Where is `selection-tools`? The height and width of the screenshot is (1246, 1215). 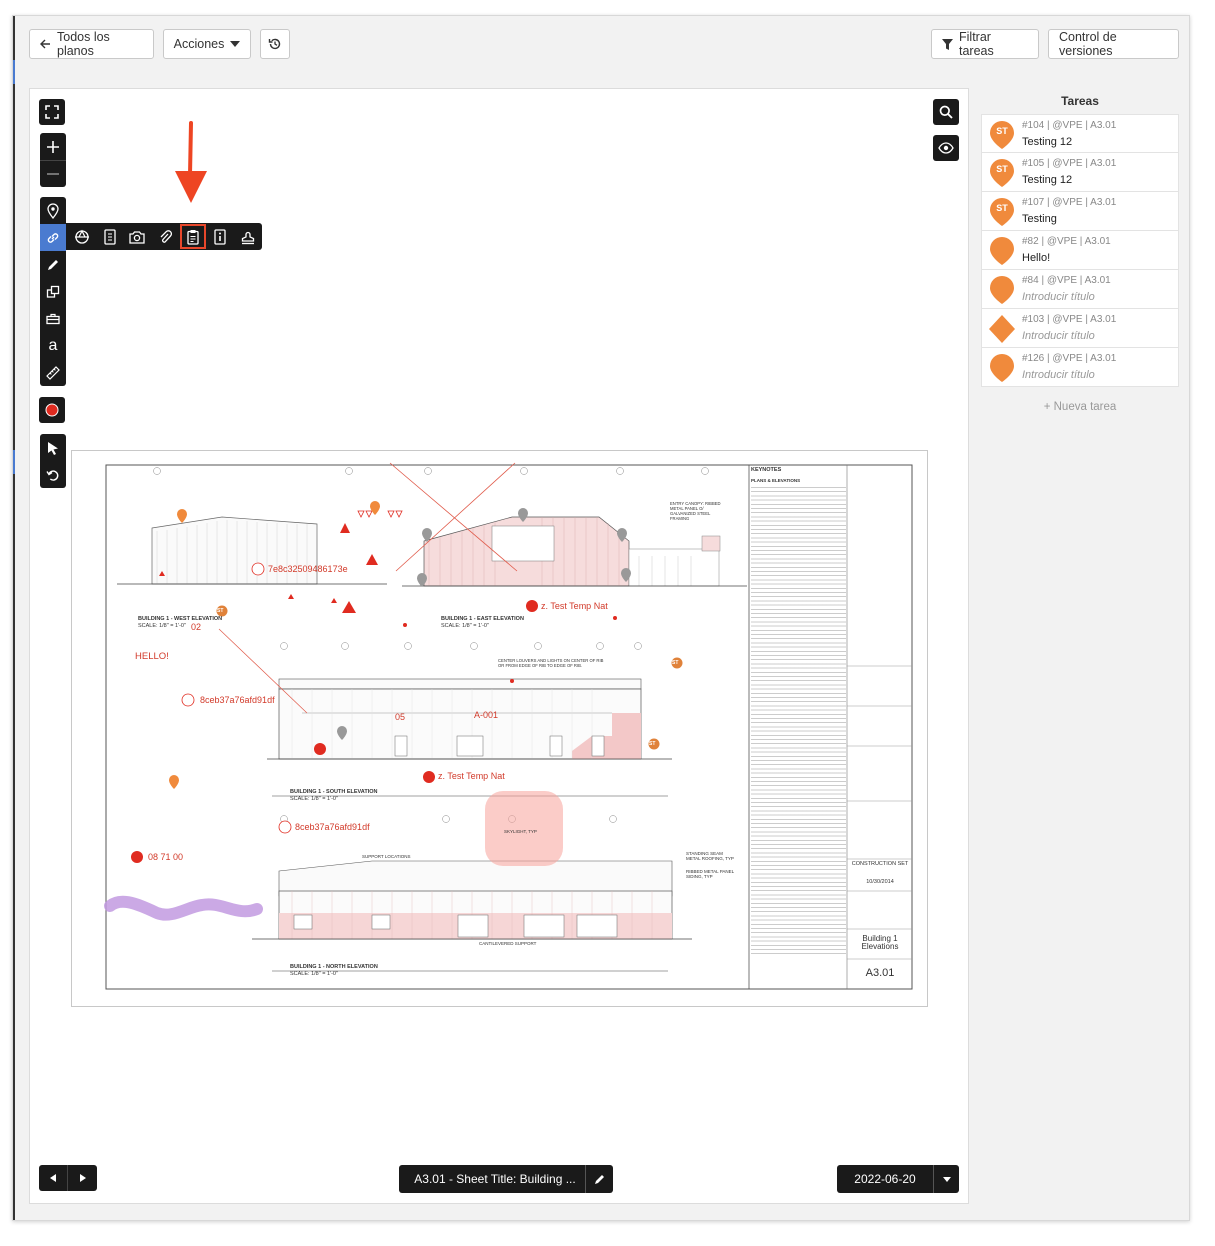
selection-tools is located at coordinates (53, 461).